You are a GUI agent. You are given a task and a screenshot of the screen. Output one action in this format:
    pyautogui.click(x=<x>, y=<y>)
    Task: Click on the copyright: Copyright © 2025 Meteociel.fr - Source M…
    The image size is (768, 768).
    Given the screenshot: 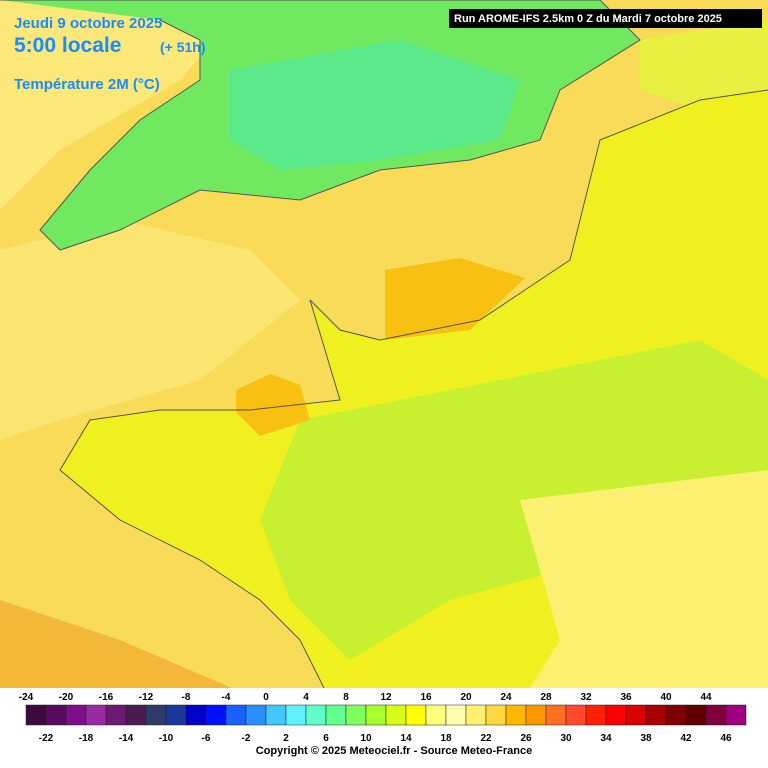 What is the action you would take?
    pyautogui.click(x=394, y=751)
    